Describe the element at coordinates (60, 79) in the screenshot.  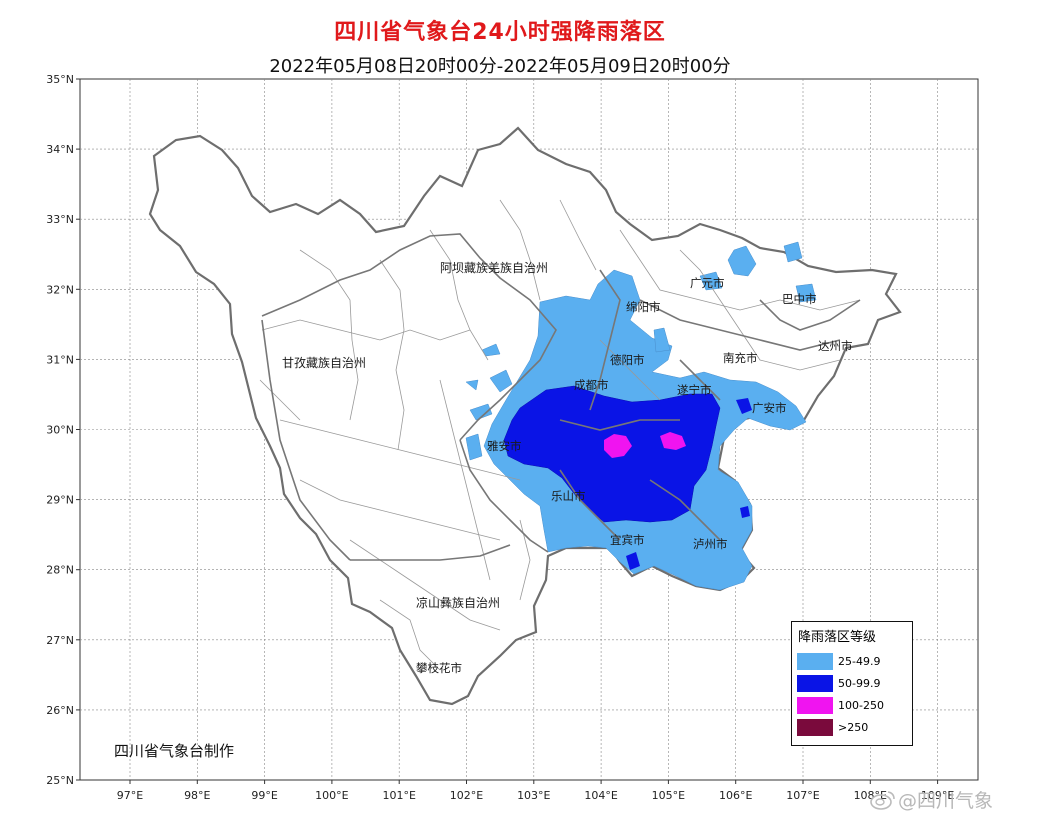
I see `latitude-label: 35°N` at that location.